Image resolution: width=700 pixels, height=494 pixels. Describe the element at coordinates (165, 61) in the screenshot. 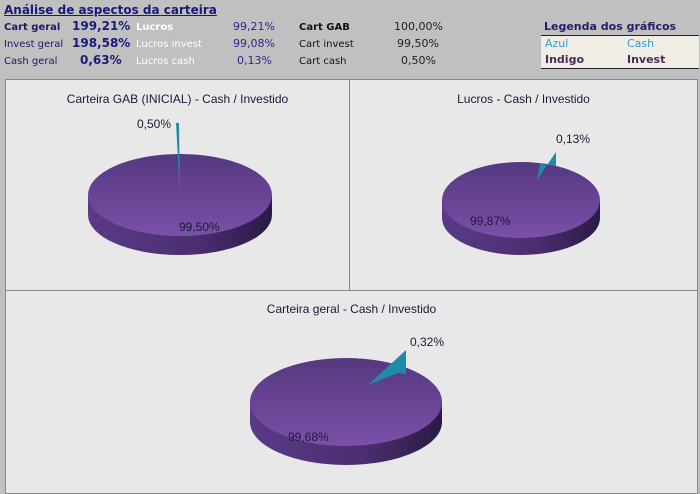

I see `lucros-cash-label: Lucros cash` at that location.